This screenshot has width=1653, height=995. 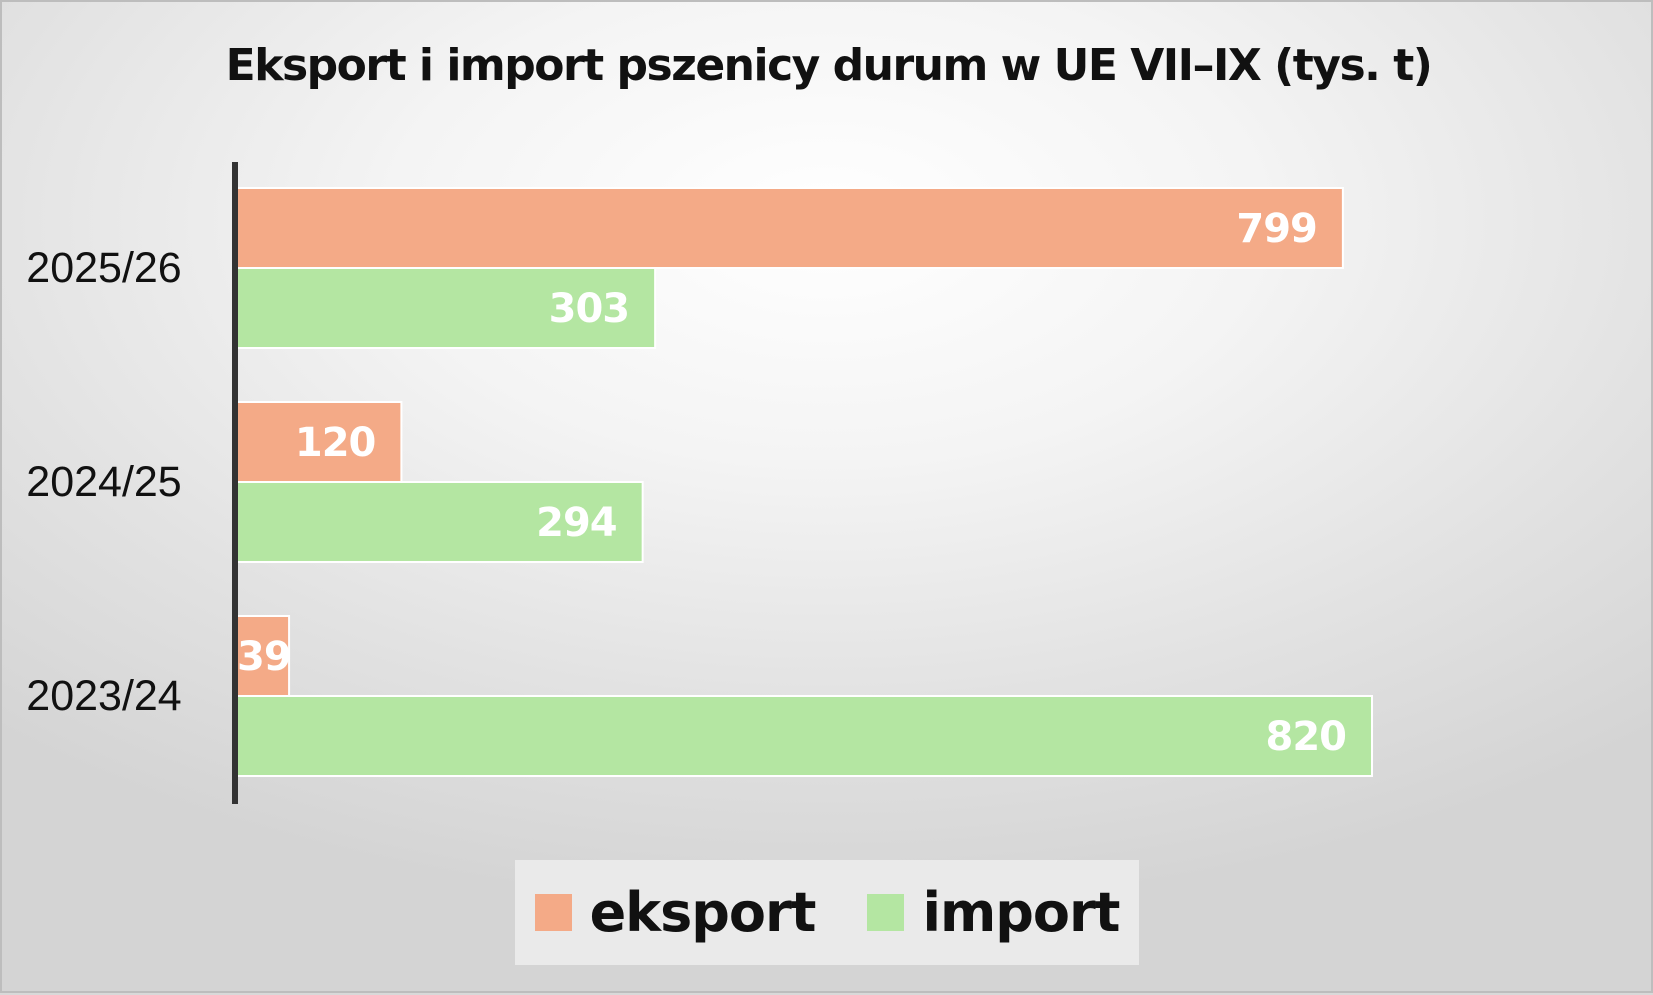 I want to click on data-label-import-2025-26: 303, so click(x=589, y=309).